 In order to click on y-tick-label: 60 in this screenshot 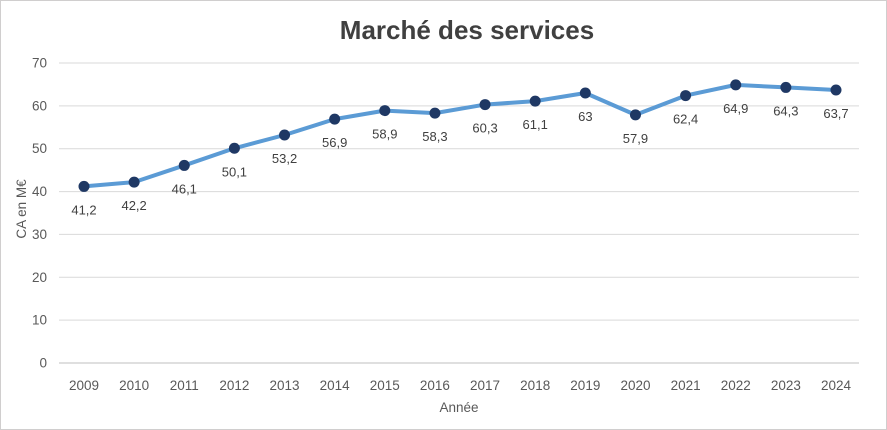, I will do `click(39, 105)`.